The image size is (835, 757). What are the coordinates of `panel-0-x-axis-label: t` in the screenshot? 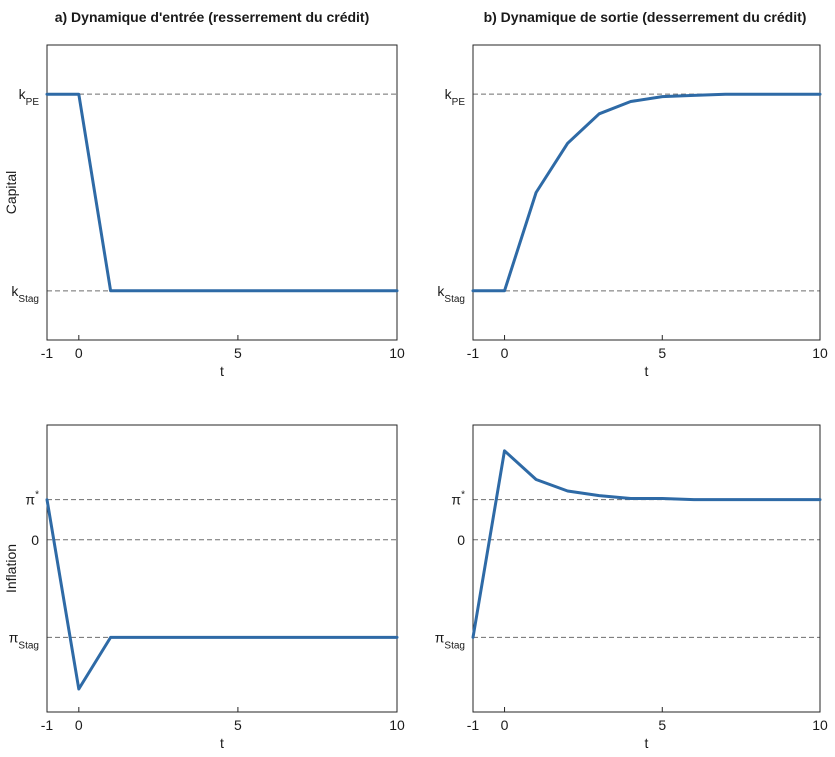 It's located at (222, 371).